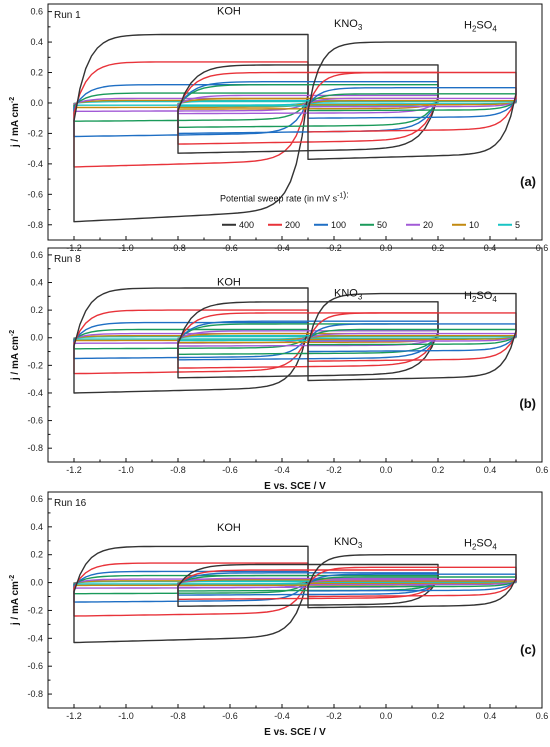 Image resolution: width=550 pixels, height=747 pixels. I want to click on legend-title: Potential sweep rate (in mV s-1):, so click(284, 196).